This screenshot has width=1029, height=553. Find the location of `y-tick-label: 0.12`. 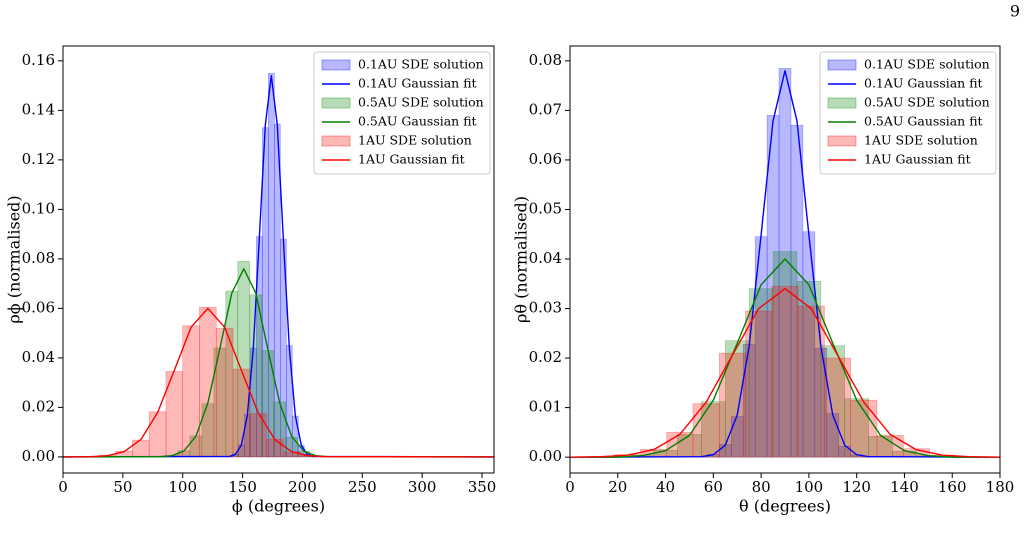

y-tick-label: 0.12 is located at coordinates (38, 159).